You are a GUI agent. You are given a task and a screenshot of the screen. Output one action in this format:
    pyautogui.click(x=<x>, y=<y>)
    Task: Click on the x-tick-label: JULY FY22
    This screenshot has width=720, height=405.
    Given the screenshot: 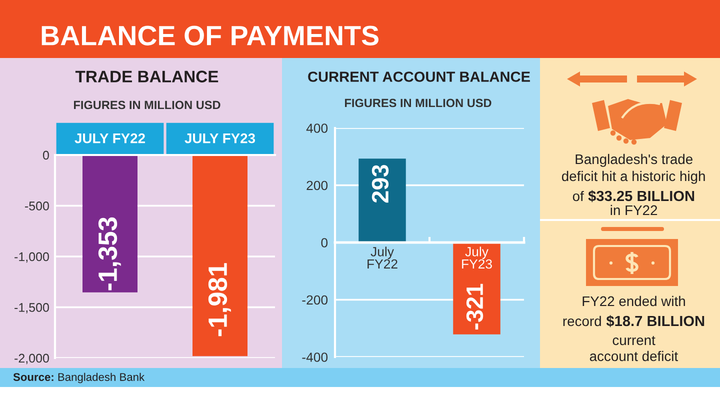 What is the action you would take?
    pyautogui.click(x=109, y=138)
    